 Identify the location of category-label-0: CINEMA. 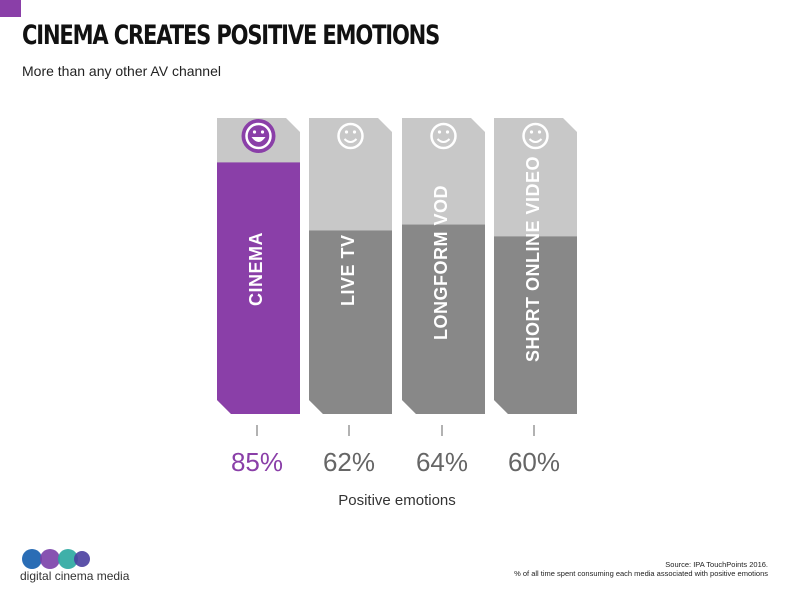
(256, 269).